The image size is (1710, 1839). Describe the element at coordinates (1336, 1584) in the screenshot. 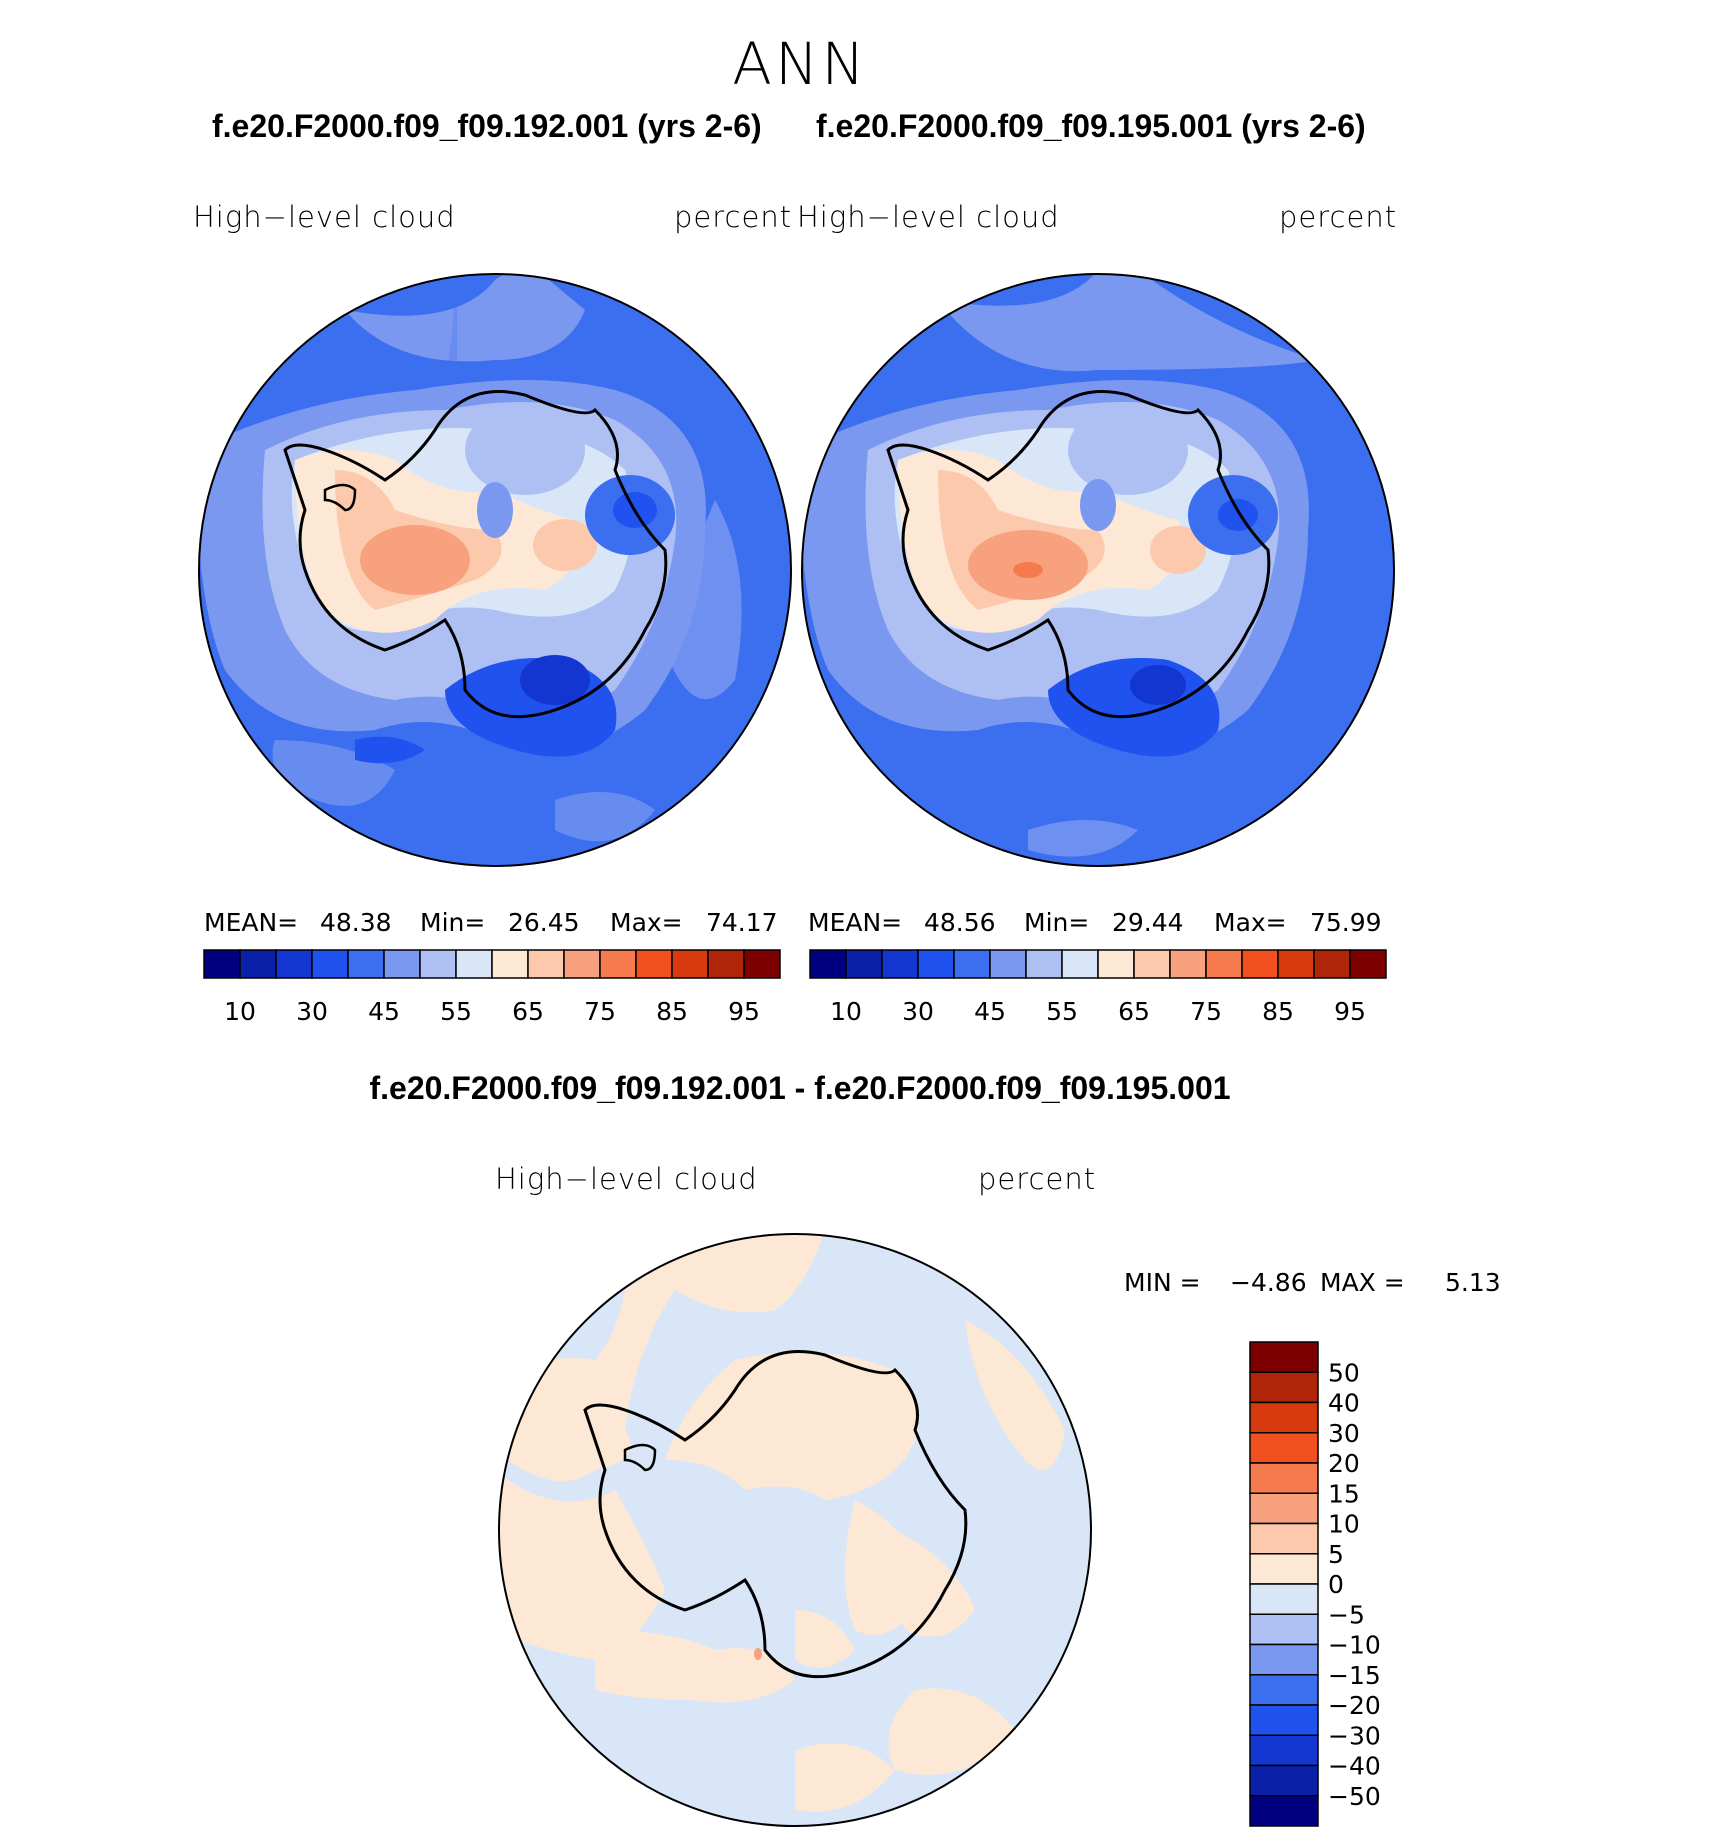

I see `colorbar-tick-label: 0` at that location.